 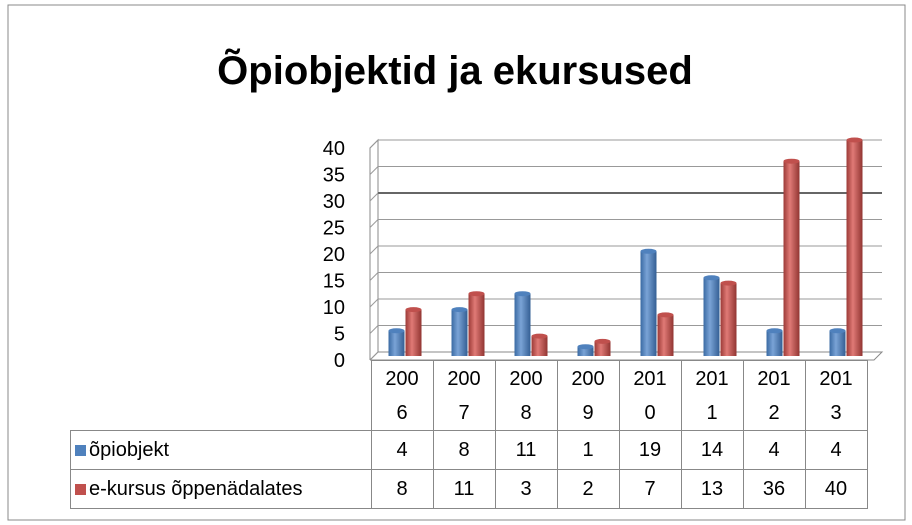 What do you see at coordinates (339, 361) in the screenshot?
I see `y-tick-label: 0` at bounding box center [339, 361].